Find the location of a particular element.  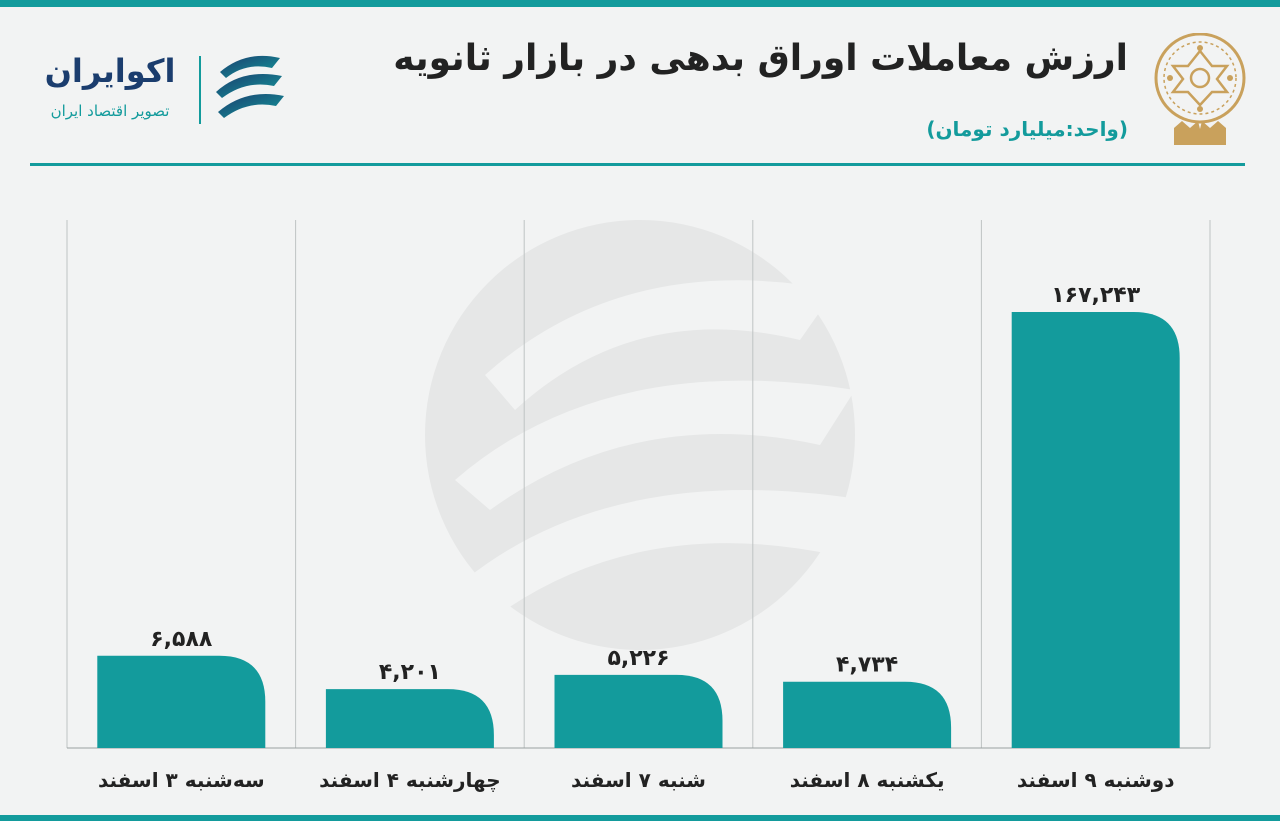

bar-value-label: ۴,۲۰۱ is located at coordinates (410, 672).